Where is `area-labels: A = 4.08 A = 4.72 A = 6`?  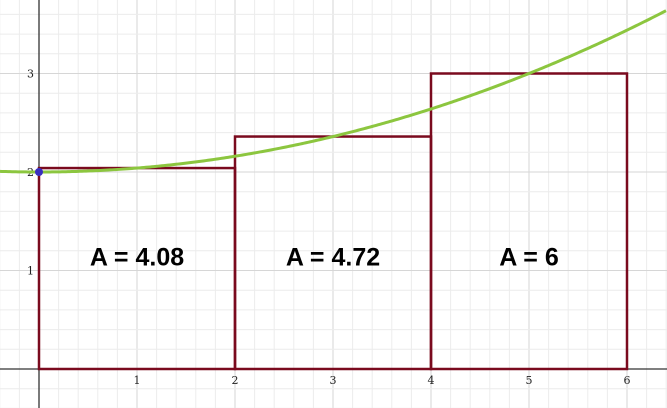
area-labels: A = 4.08 A = 4.72 A = 6 is located at coordinates (324, 258).